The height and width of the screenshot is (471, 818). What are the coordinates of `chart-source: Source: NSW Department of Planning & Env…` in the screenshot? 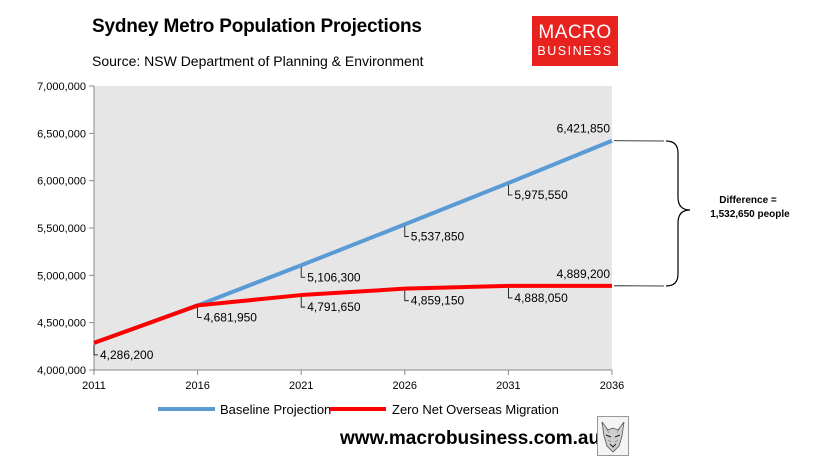 It's located at (258, 61).